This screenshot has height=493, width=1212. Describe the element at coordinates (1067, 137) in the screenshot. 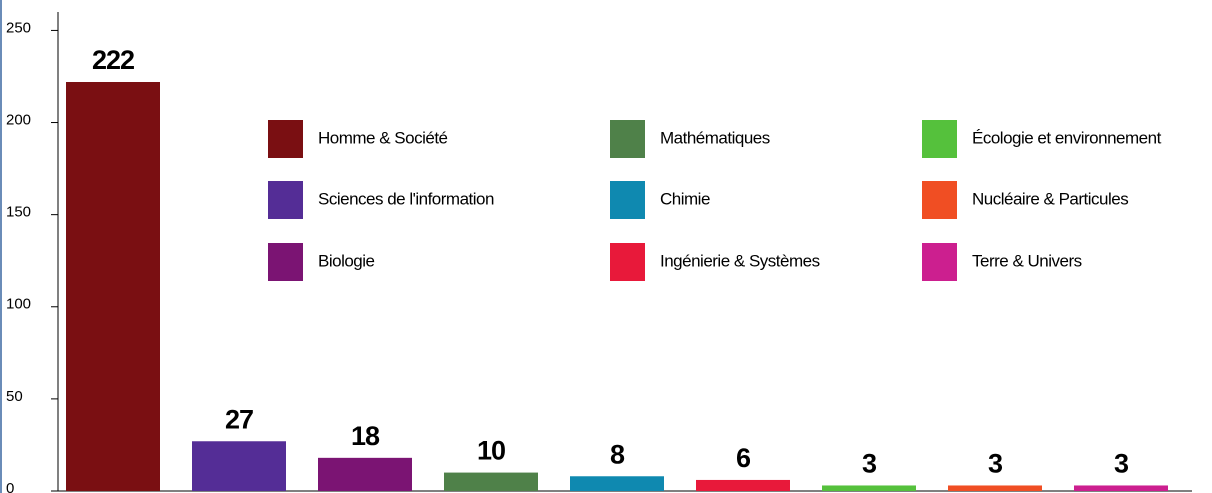

I see `legend-label: Écologie et environnement` at that location.